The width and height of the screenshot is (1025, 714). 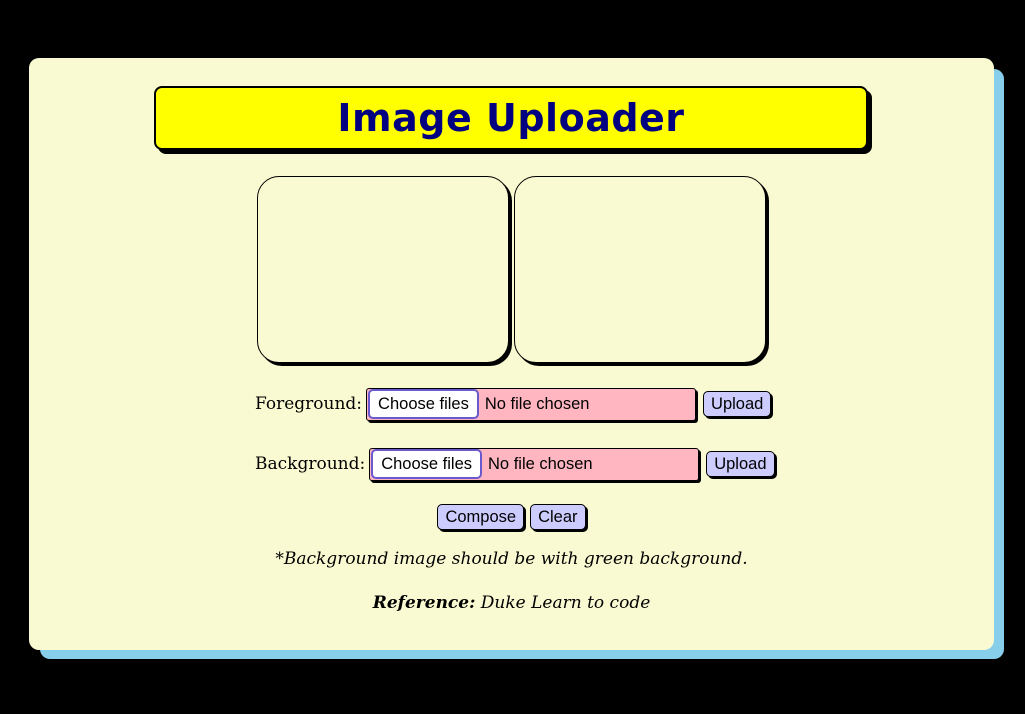 What do you see at coordinates (383, 269) in the screenshot?
I see `foreground-canvas` at bounding box center [383, 269].